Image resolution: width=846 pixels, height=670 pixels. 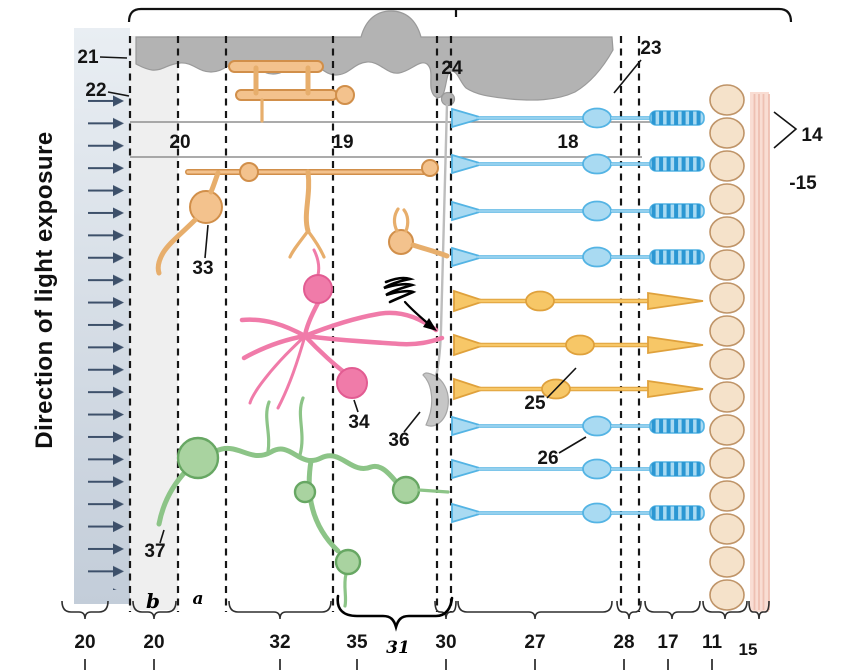 What do you see at coordinates (302, 168) in the screenshot?
I see `horizontal-cells-orange` at bounding box center [302, 168].